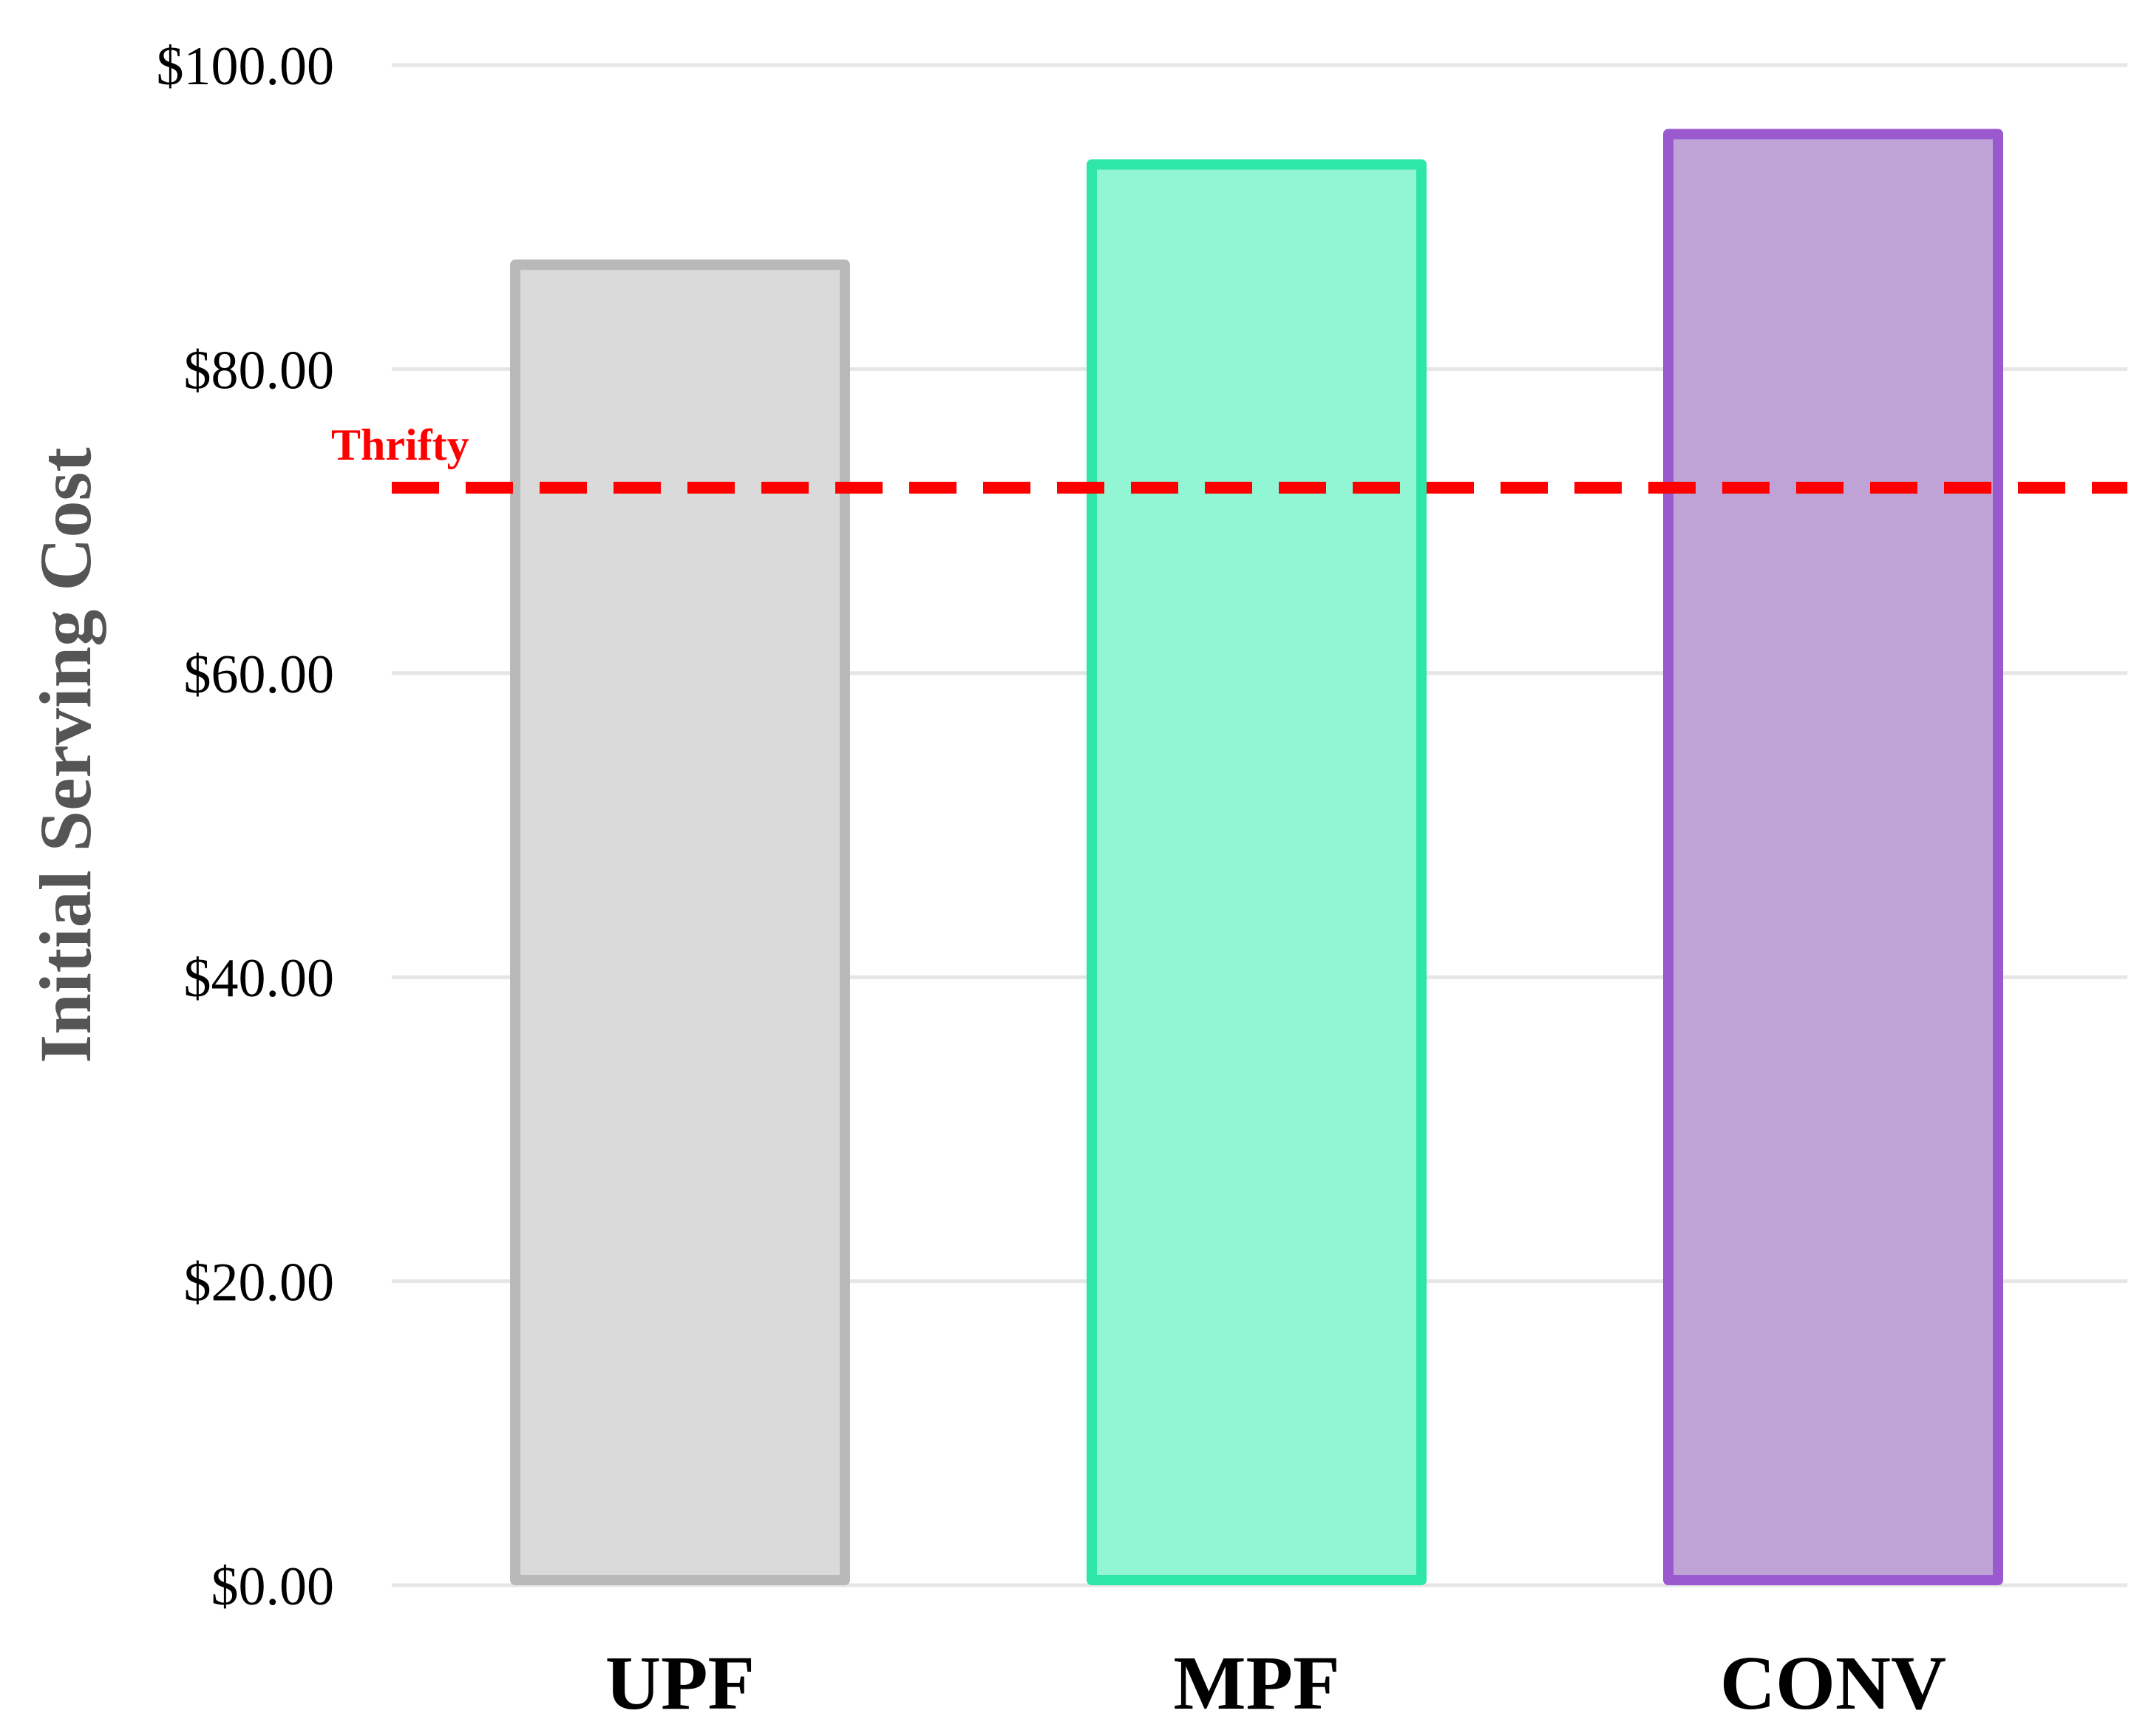 The height and width of the screenshot is (1736, 2151). I want to click on bar-mpf, so click(1257, 872).